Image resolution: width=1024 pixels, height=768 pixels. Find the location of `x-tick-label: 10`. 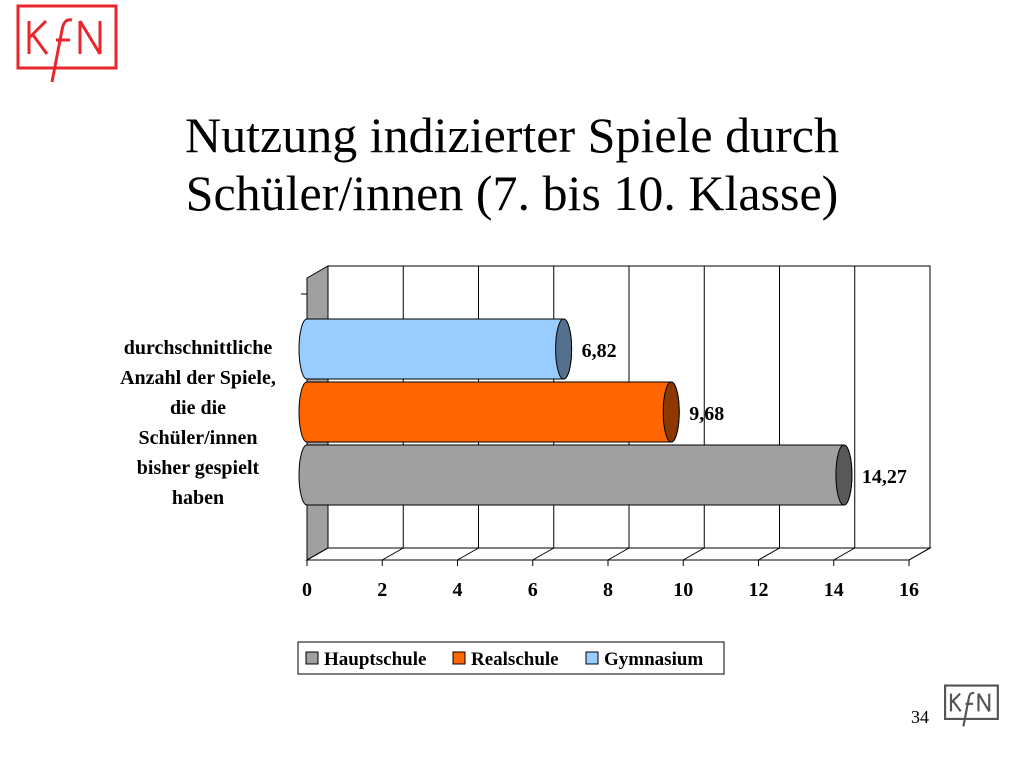

x-tick-label: 10 is located at coordinates (683, 590).